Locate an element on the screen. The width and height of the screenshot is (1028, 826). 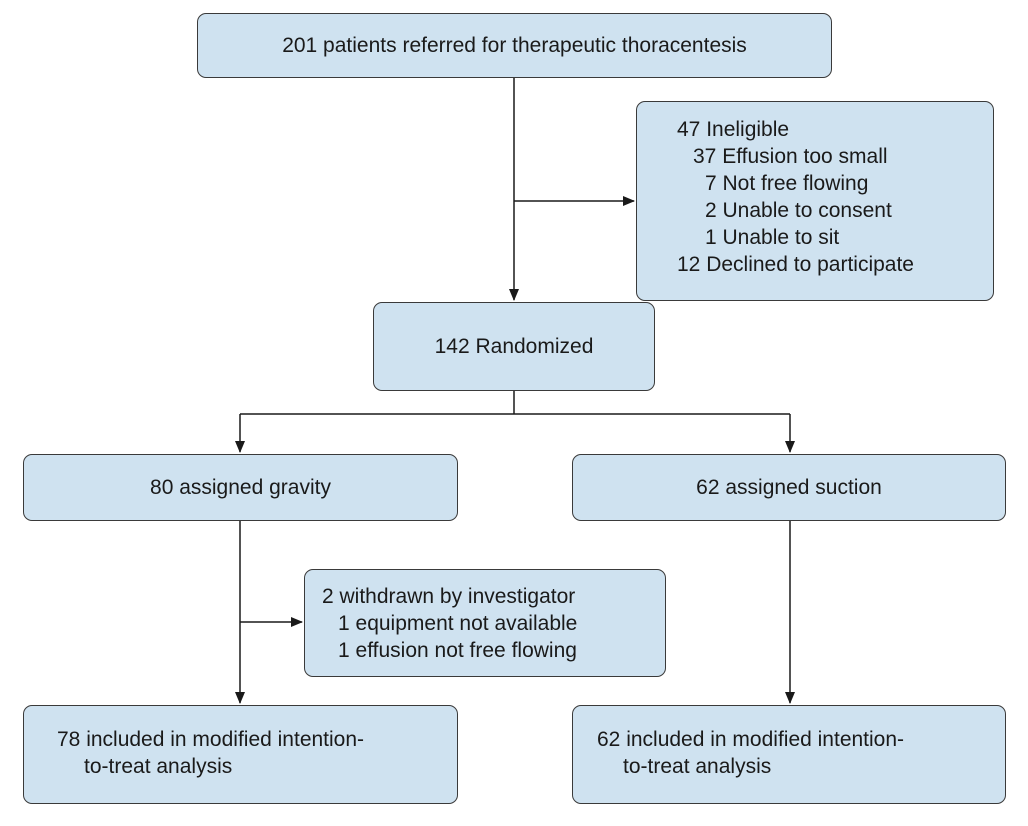
suction-analysis-line1: 62 included in modified intention- is located at coordinates (751, 739).